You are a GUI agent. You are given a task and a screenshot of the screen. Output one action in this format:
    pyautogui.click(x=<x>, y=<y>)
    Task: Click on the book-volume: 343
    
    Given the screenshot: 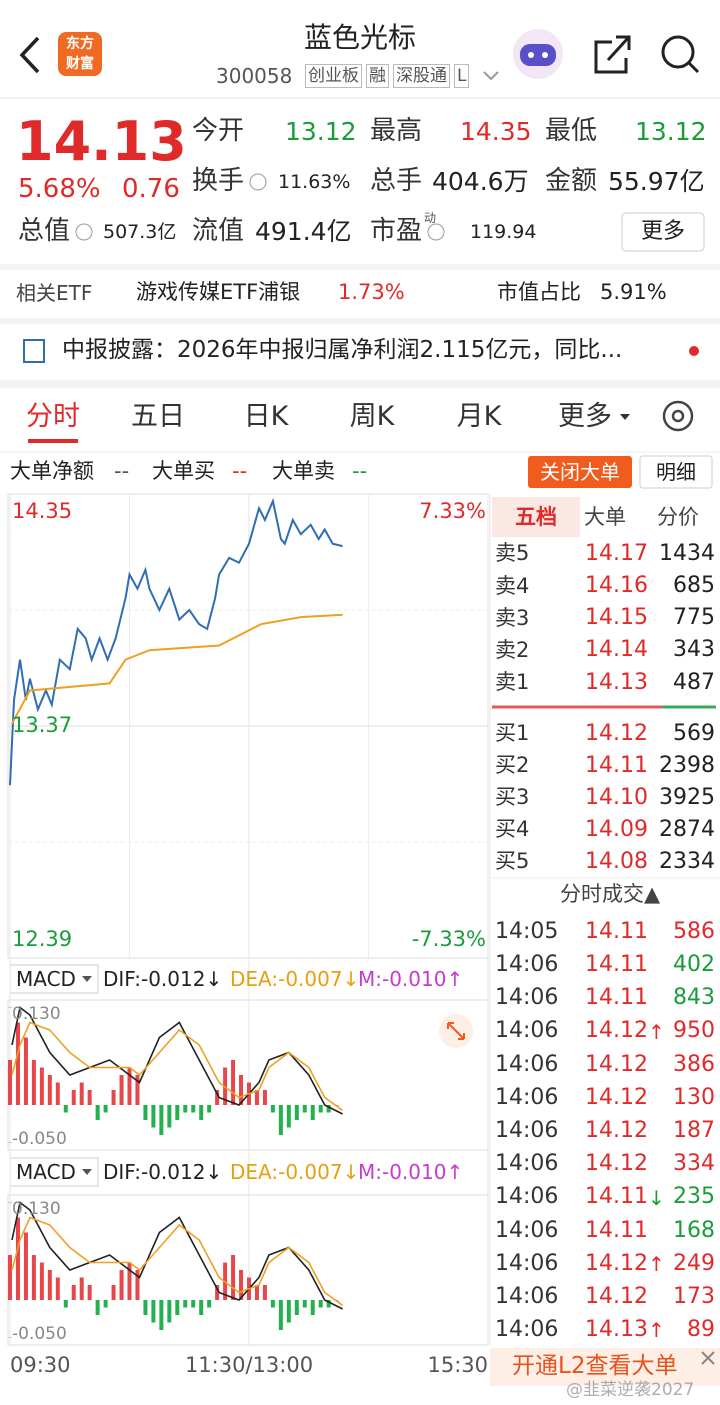 What is the action you would take?
    pyautogui.click(x=694, y=650)
    